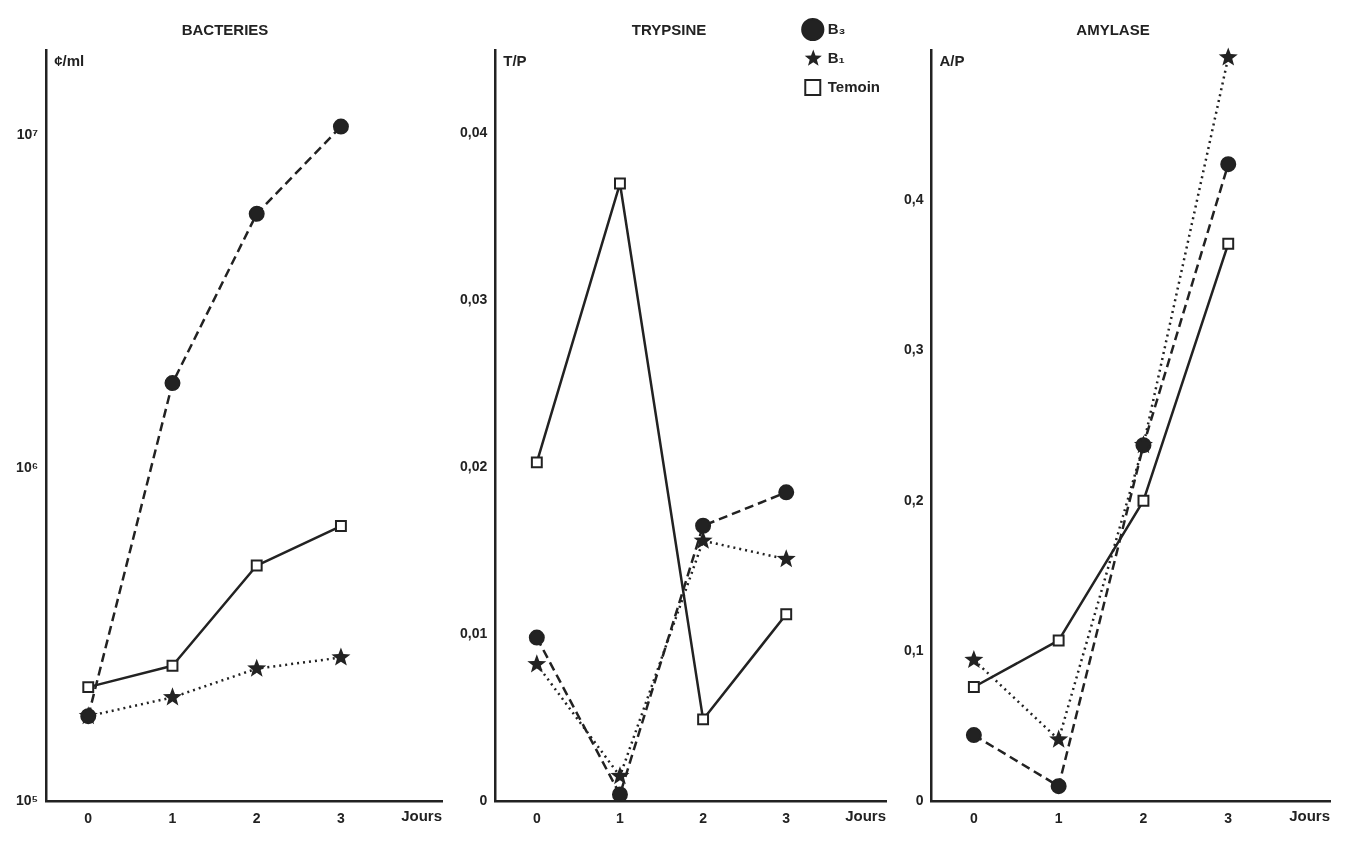  What do you see at coordinates (952, 60) in the screenshot?
I see `y-axis-title: A/P` at bounding box center [952, 60].